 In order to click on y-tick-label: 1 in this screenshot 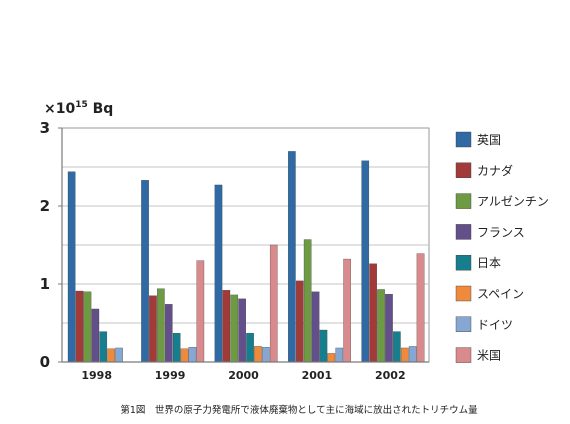, I will do `click(45, 284)`.